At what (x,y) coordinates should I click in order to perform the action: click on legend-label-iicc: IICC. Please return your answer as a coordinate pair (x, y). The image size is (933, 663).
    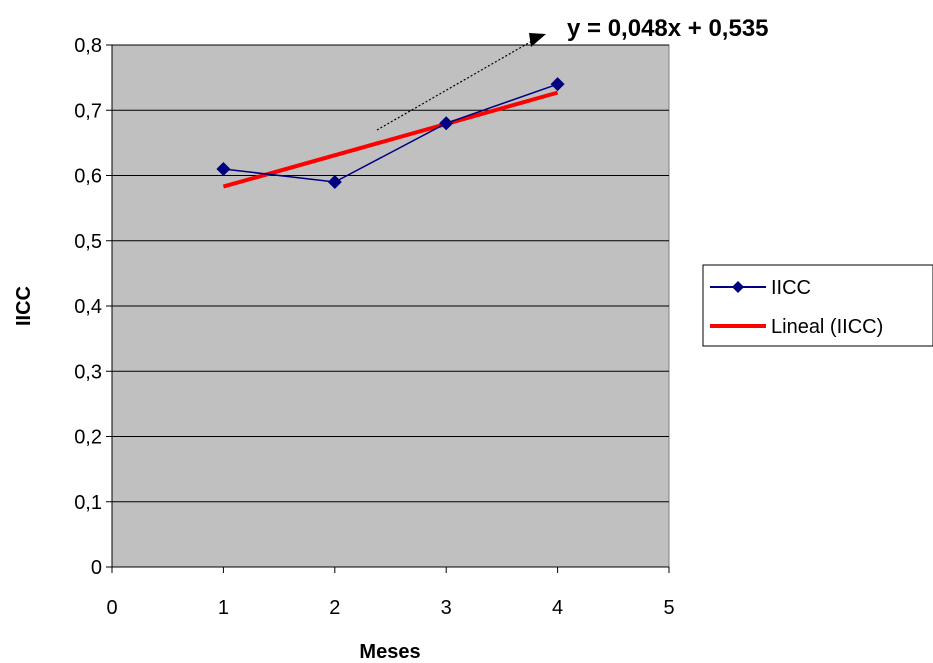
    Looking at the image, I should click on (791, 288).